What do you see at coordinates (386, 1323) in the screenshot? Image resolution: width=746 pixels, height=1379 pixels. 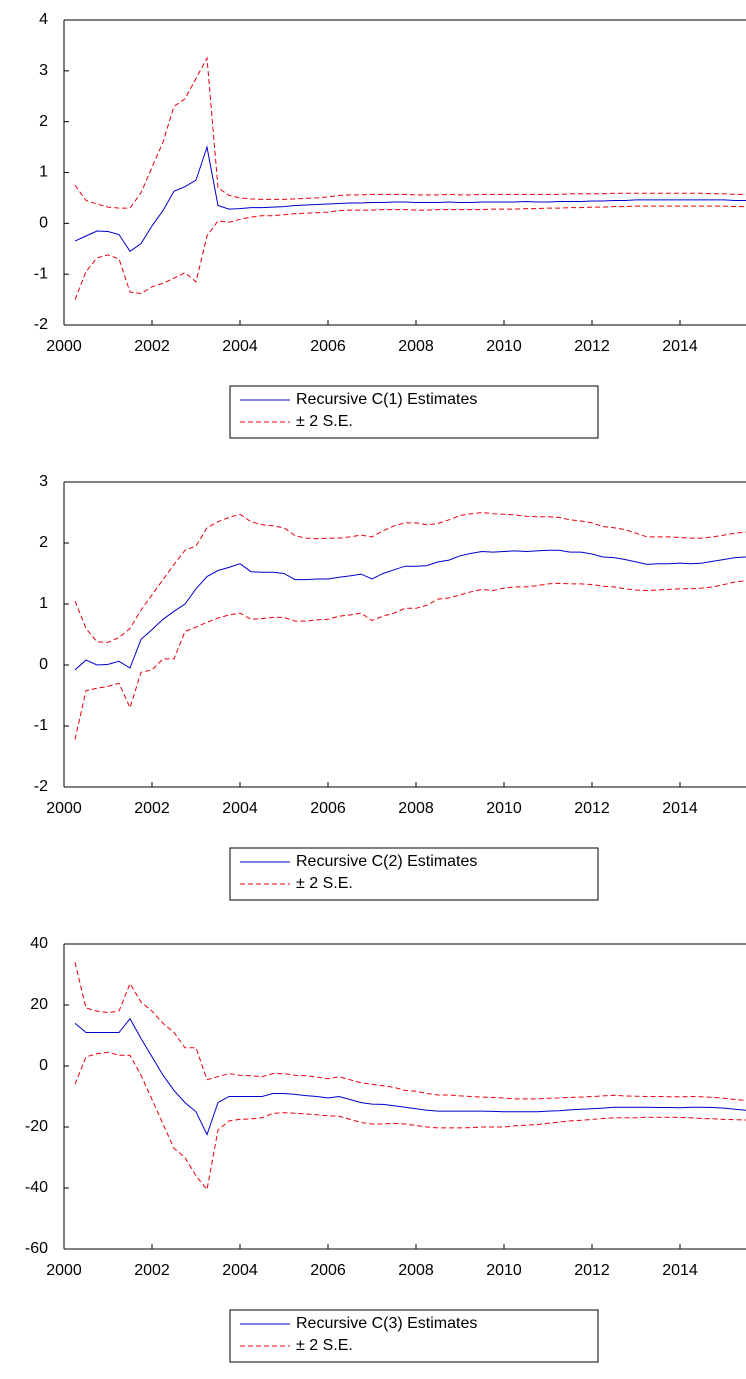 I see `legend-label: Recursive C(3) Estimates` at bounding box center [386, 1323].